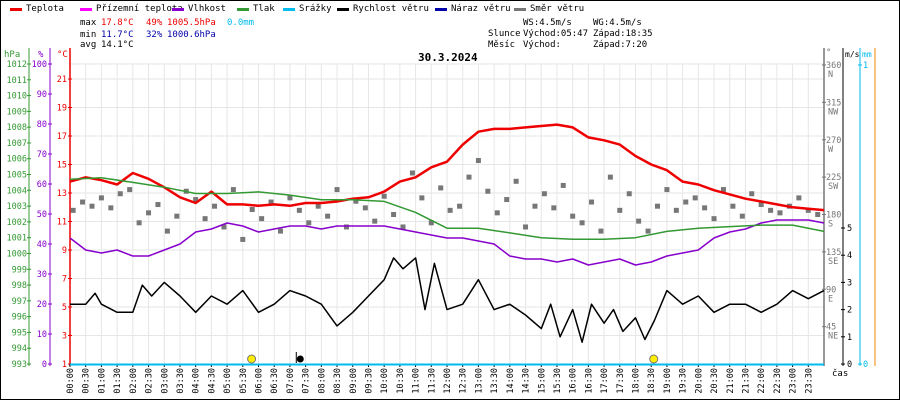  Describe the element at coordinates (385, 381) in the screenshot. I see `x-tick: 10:00` at that location.